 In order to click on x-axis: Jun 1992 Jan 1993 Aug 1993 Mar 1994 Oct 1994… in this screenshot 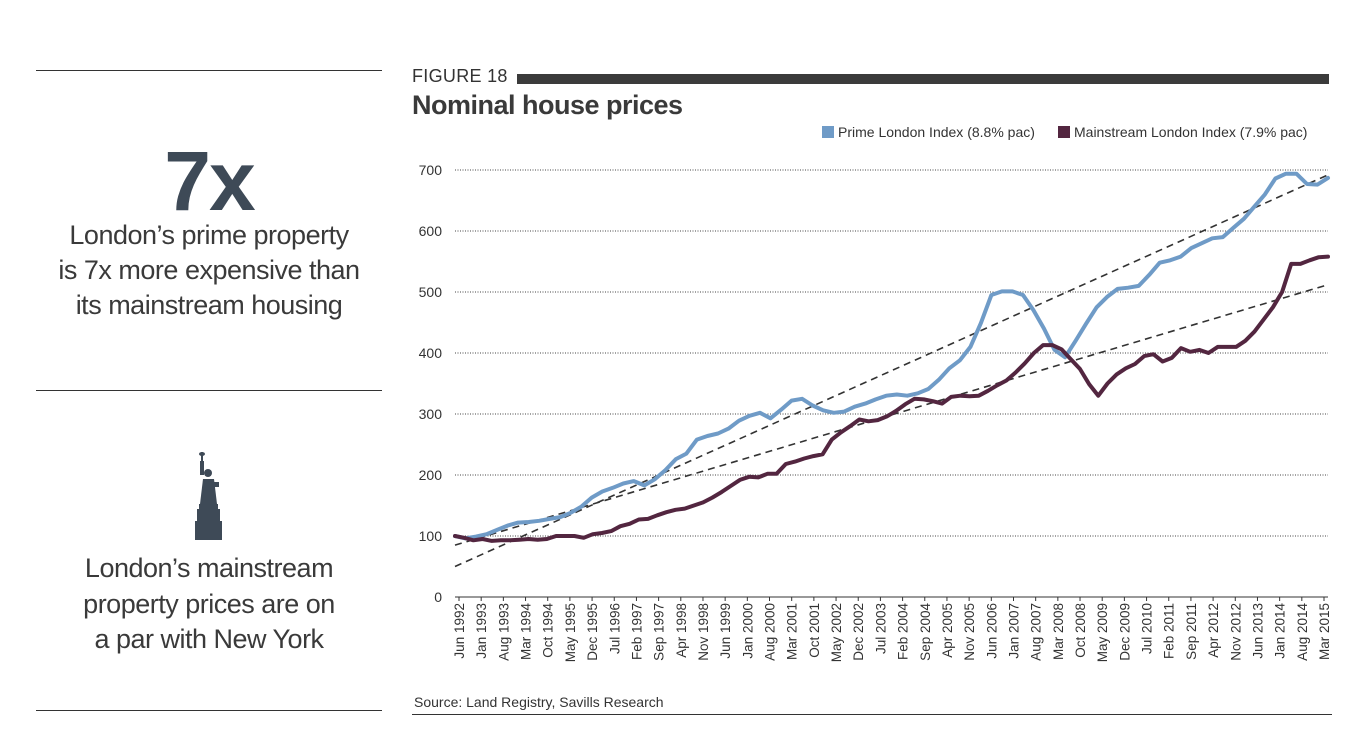, I will do `click(892, 629)`.